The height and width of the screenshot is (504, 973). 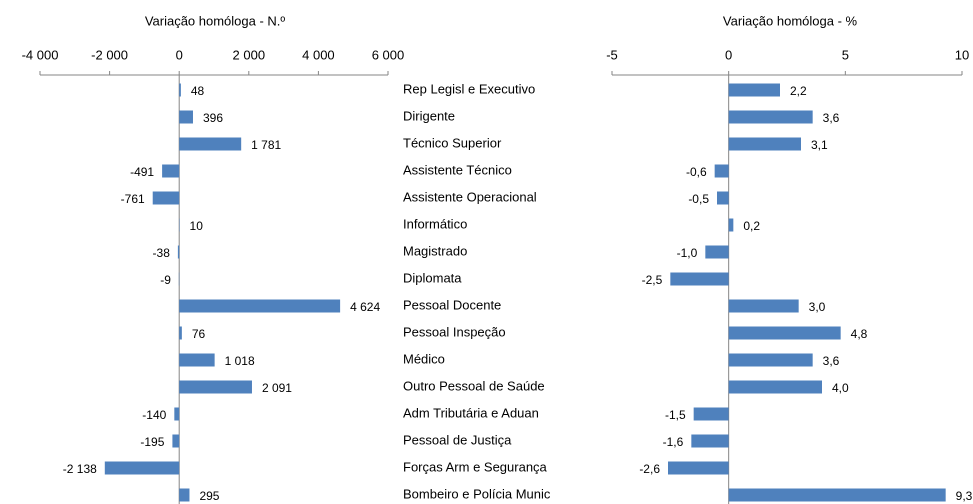 I want to click on category-label: Outro Pessoal de Saúde, so click(x=474, y=385).